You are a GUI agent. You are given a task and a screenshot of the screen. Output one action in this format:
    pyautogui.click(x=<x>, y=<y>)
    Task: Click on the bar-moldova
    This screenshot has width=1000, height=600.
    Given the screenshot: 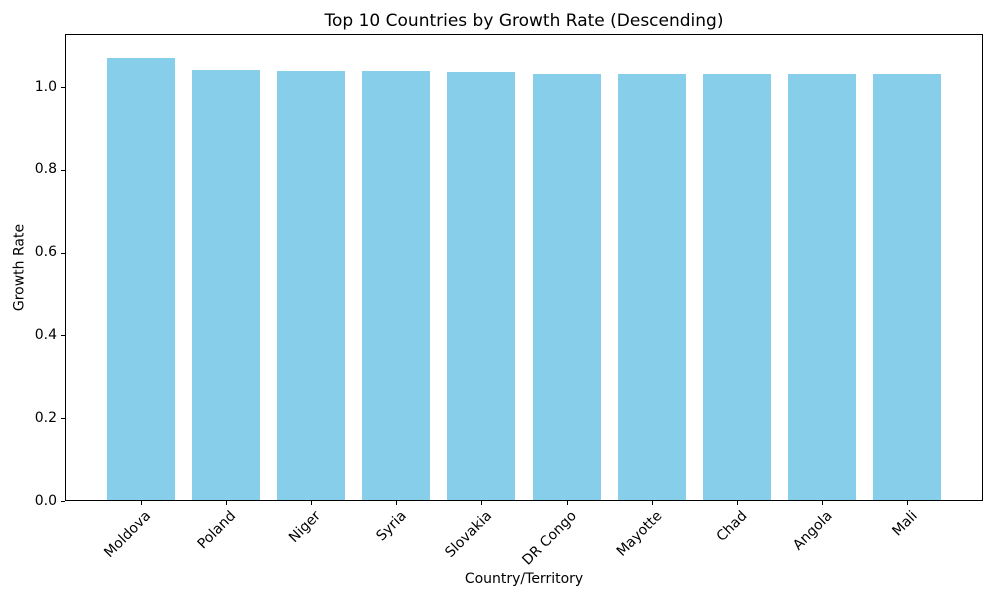 What is the action you would take?
    pyautogui.click(x=140, y=279)
    